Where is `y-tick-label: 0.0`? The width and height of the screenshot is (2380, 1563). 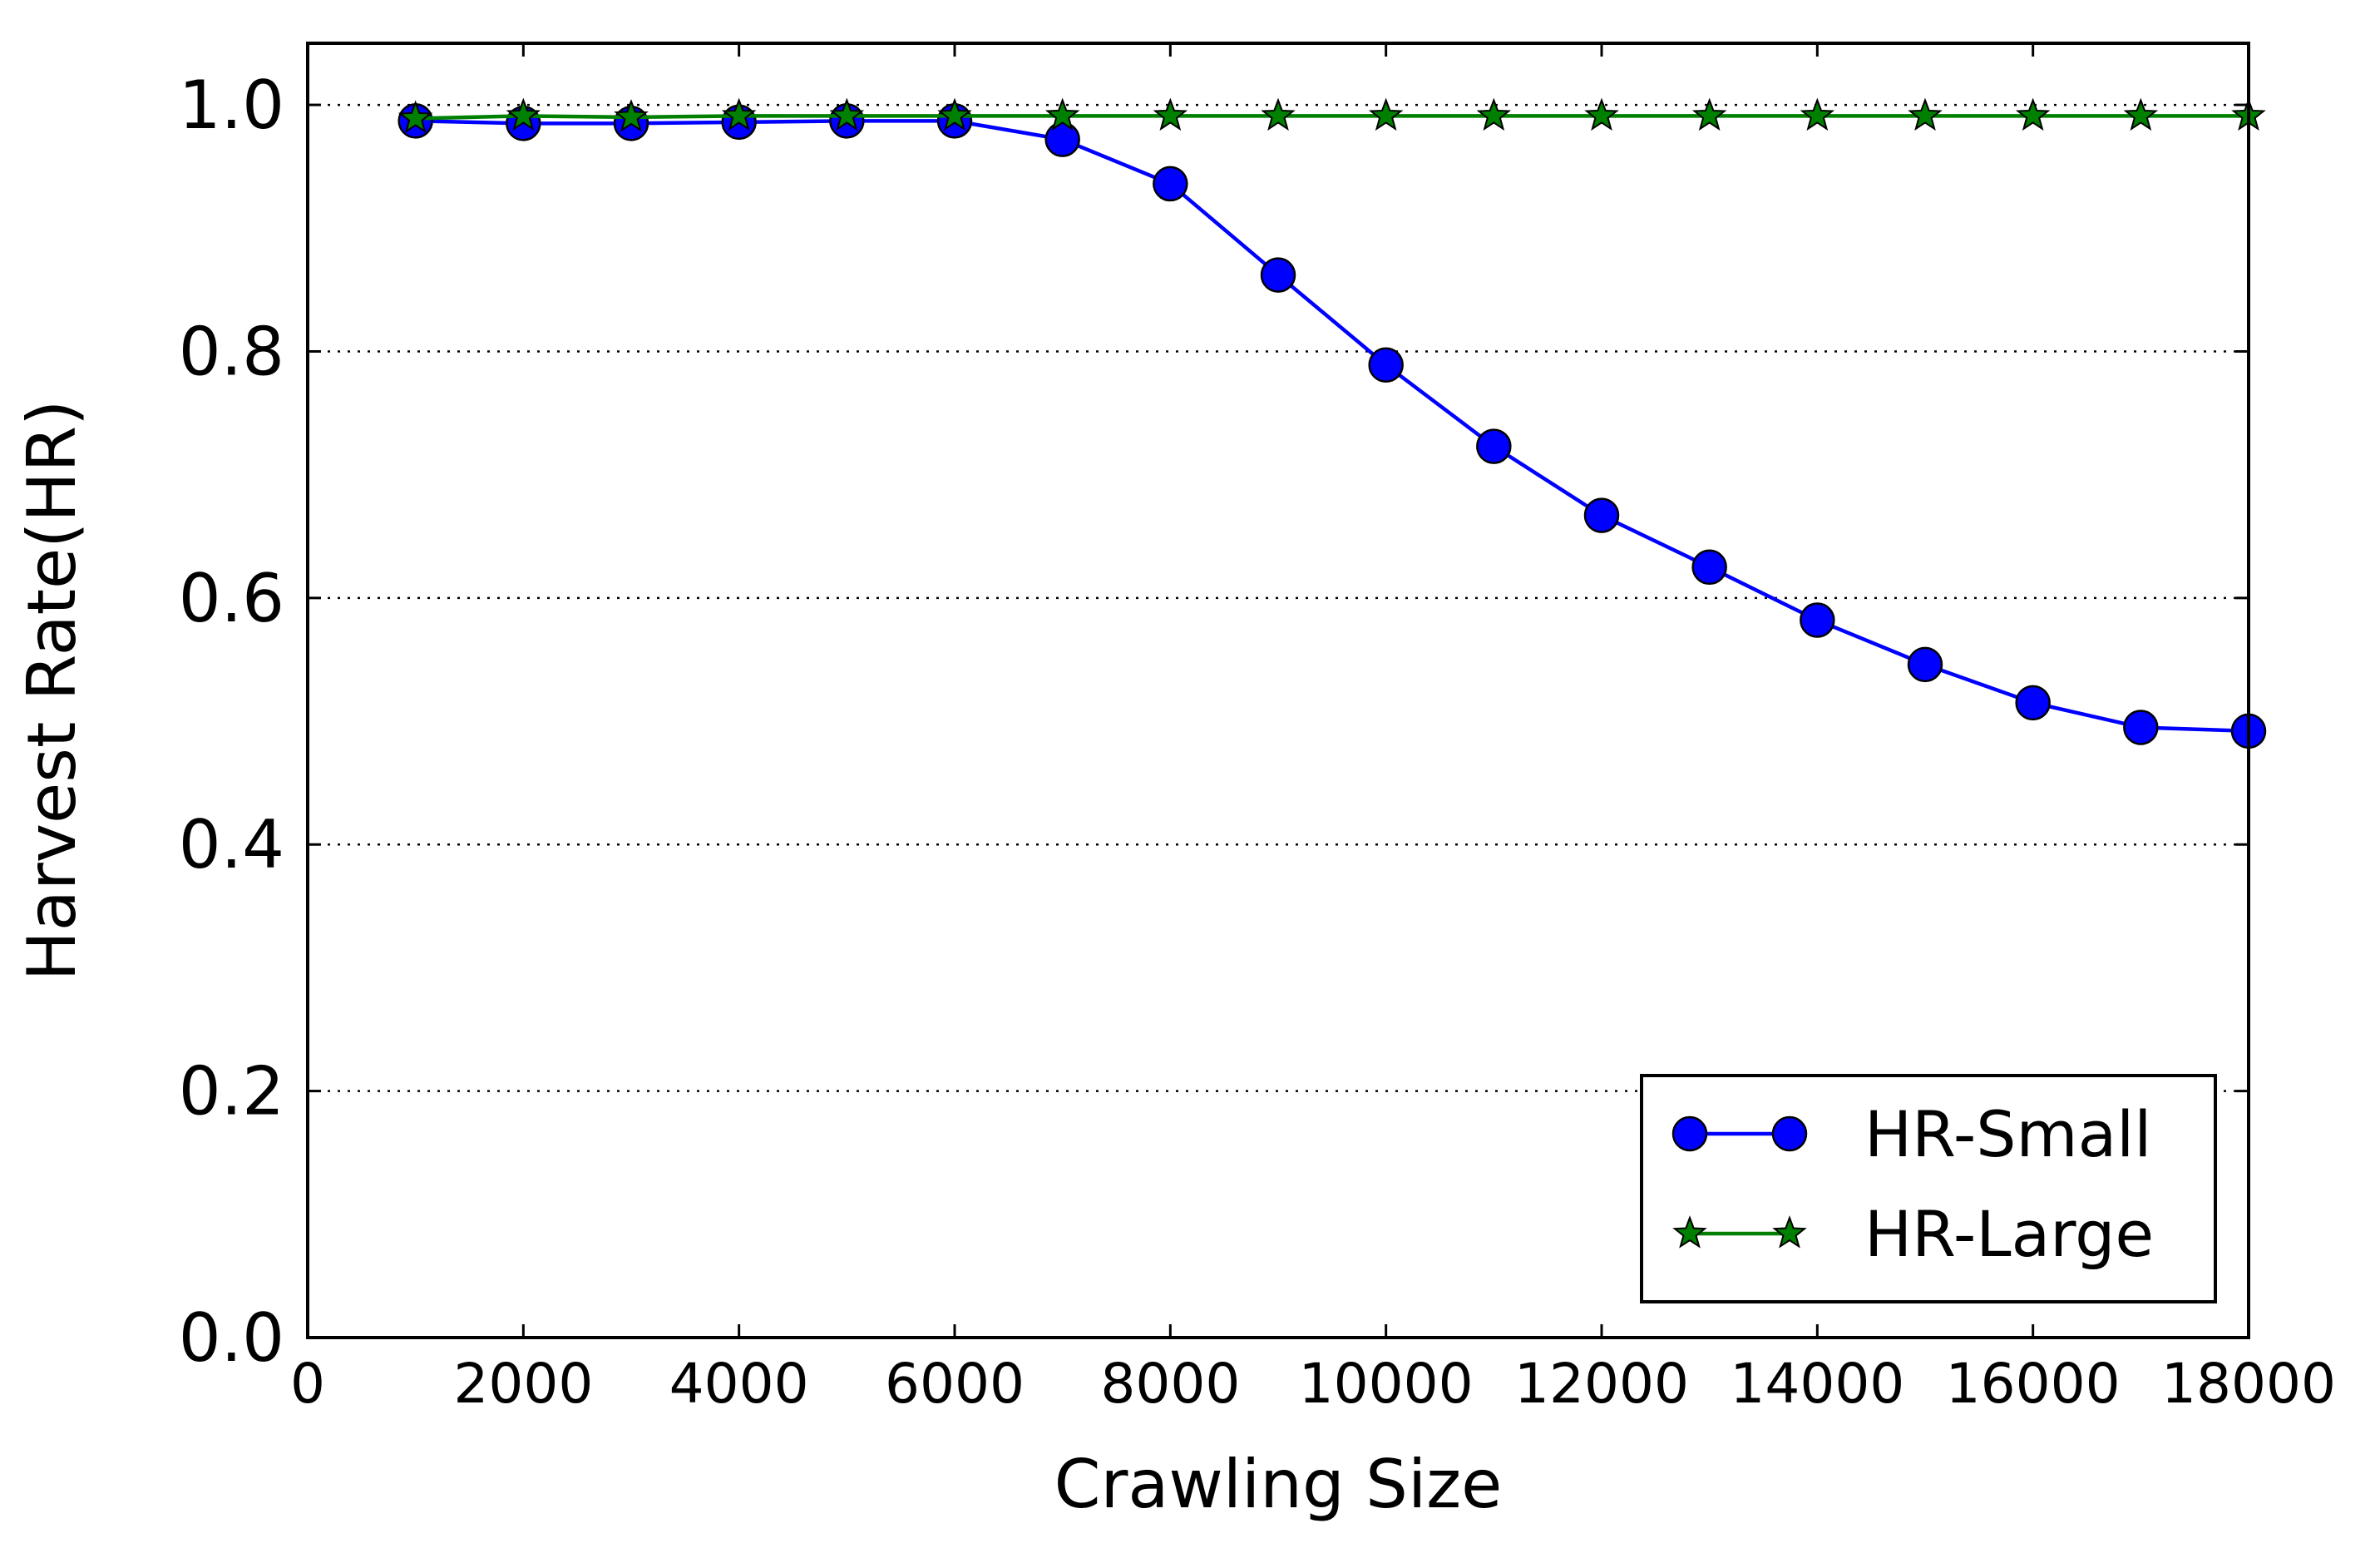
y-tick-label: 0.0 is located at coordinates (231, 1338).